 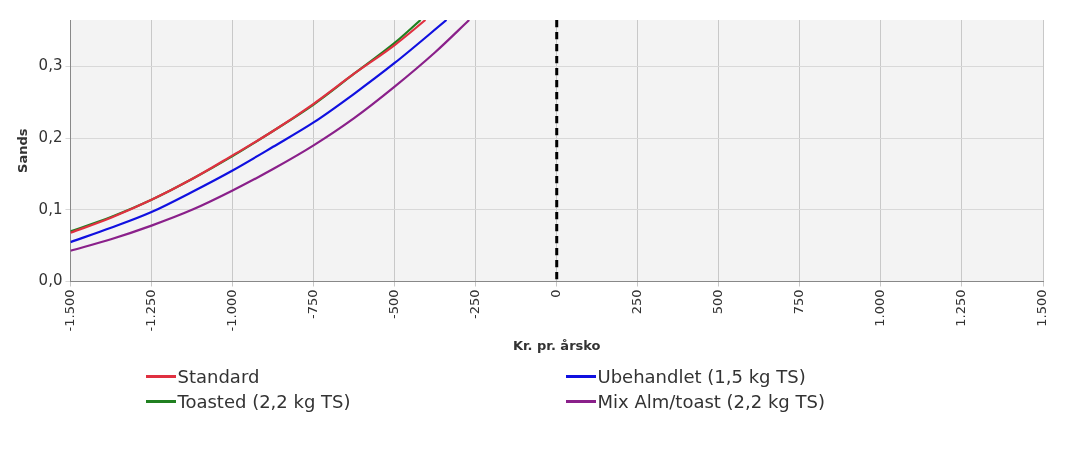 What do you see at coordinates (50, 65) in the screenshot?
I see `y-tick-label: 0,3` at bounding box center [50, 65].